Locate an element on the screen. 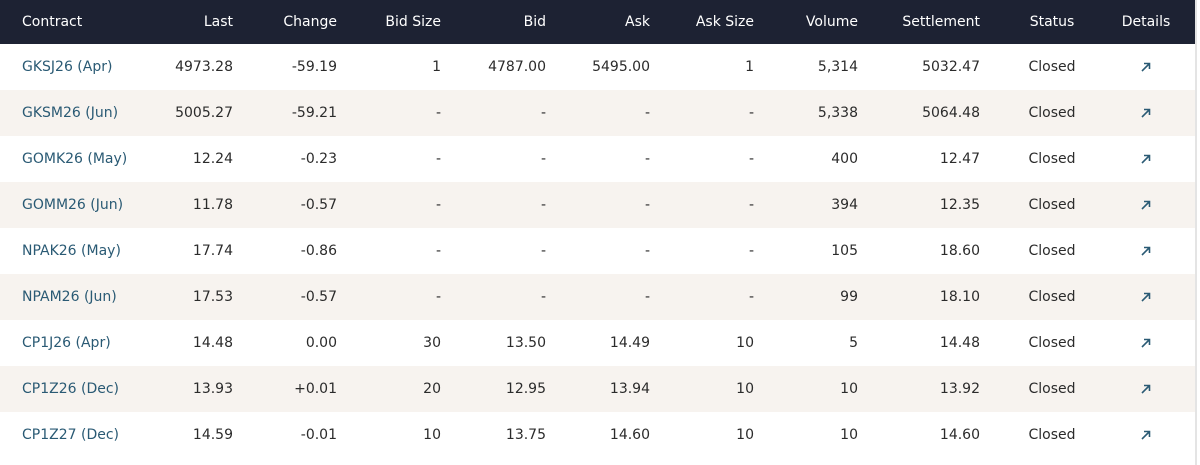 Image resolution: width=1200 pixels, height=465 pixels. cell-text: -0.01 is located at coordinates (318, 435).